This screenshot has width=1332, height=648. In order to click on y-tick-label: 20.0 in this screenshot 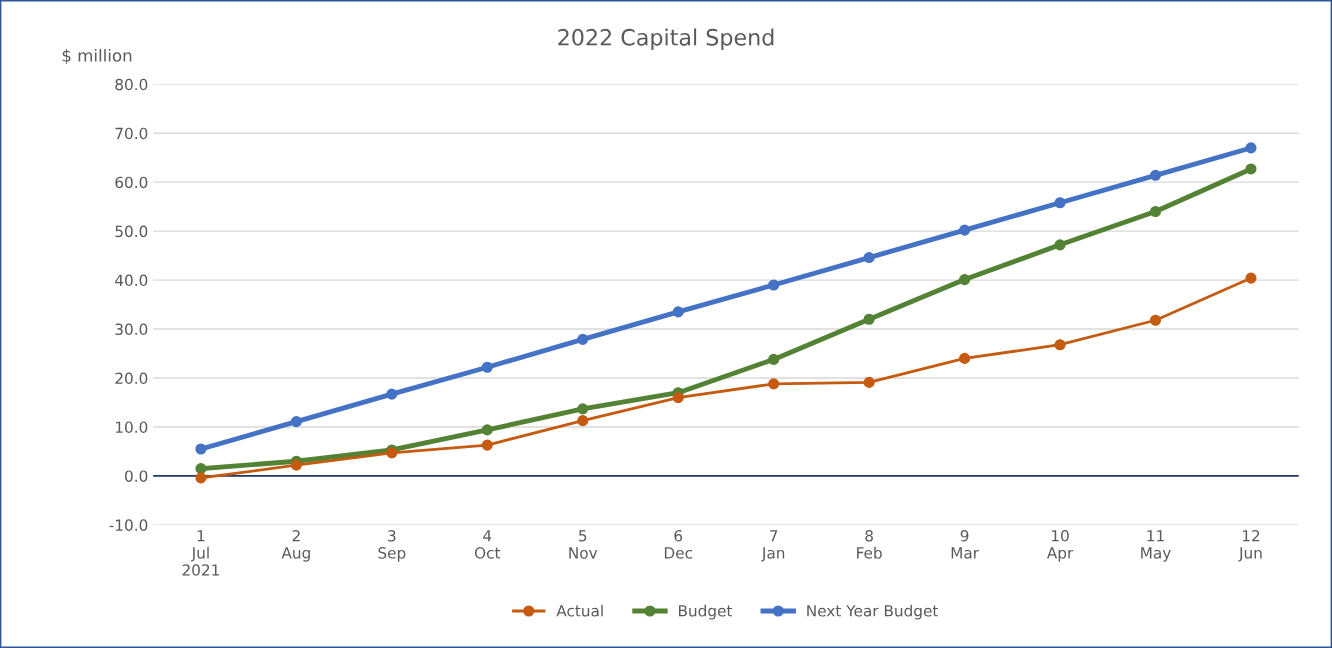, I will do `click(131, 378)`.